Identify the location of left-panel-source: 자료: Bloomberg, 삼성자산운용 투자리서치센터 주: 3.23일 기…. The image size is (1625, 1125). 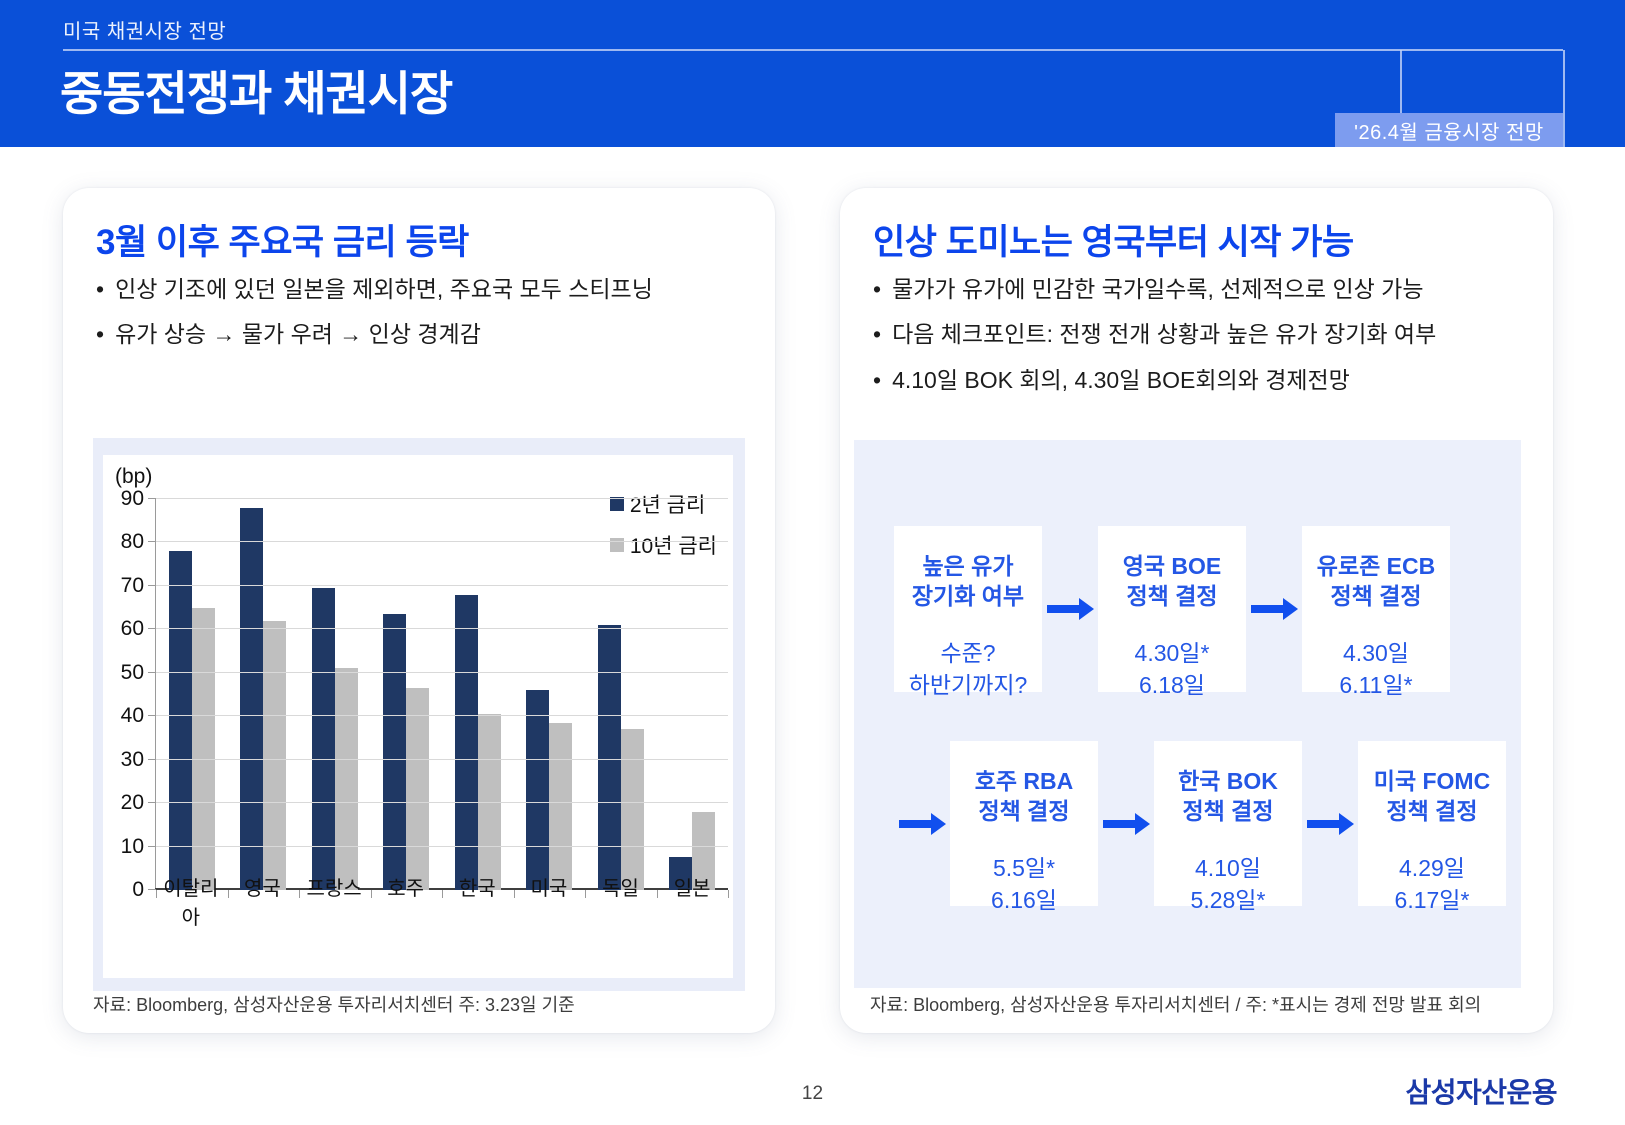
(334, 1005).